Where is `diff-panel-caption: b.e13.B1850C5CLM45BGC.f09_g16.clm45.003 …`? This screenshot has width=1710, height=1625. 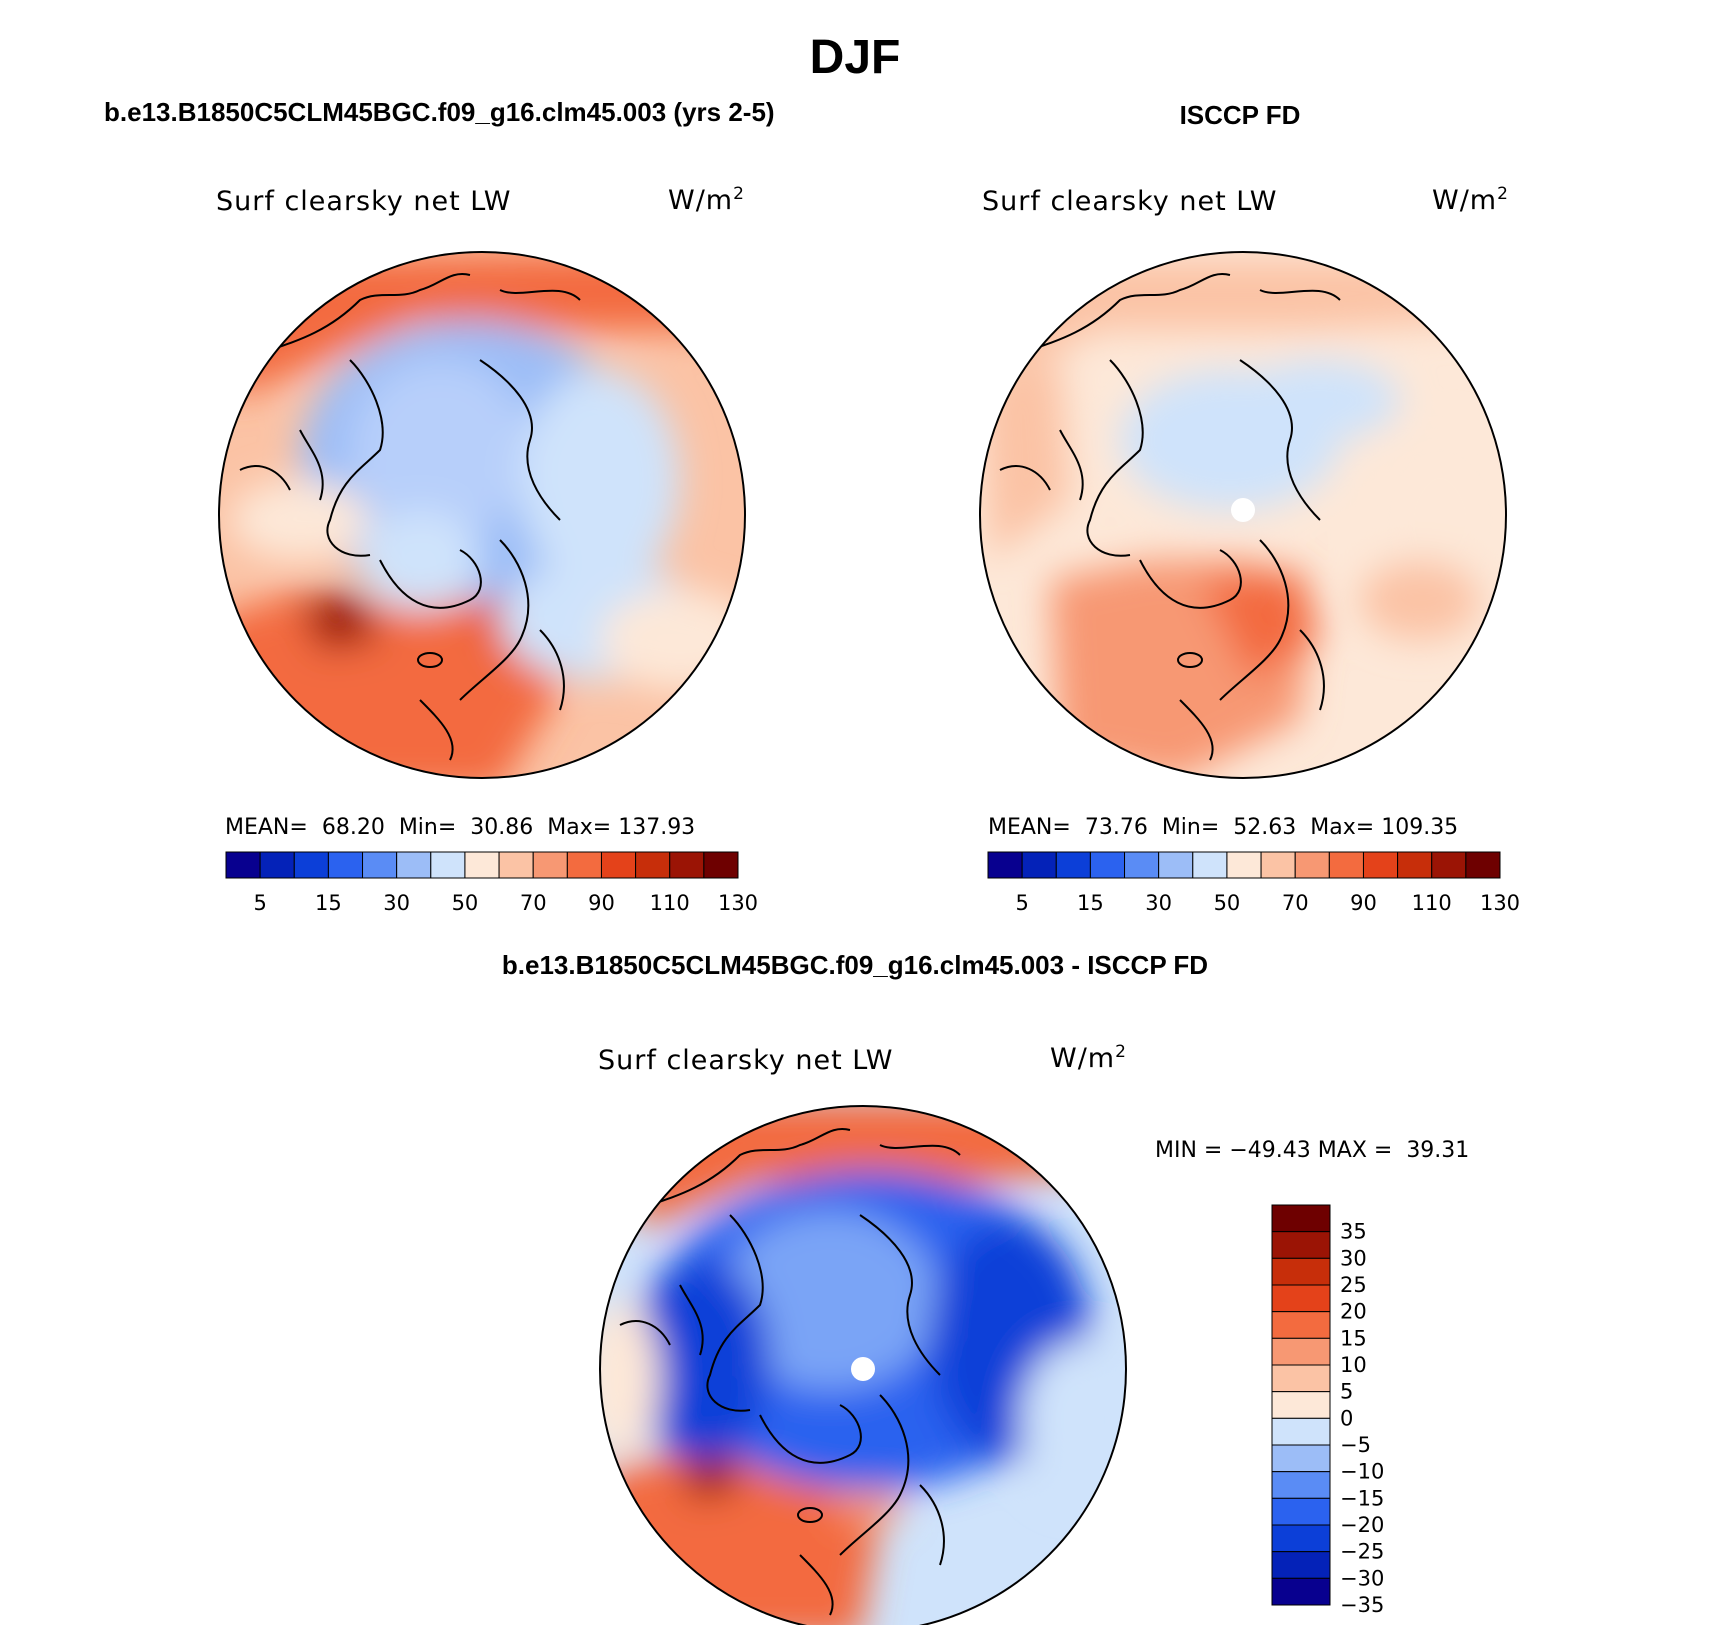
diff-panel-caption: b.e13.B1850C5CLM45BGC.f09_g16.clm45.003 … is located at coordinates (855, 965).